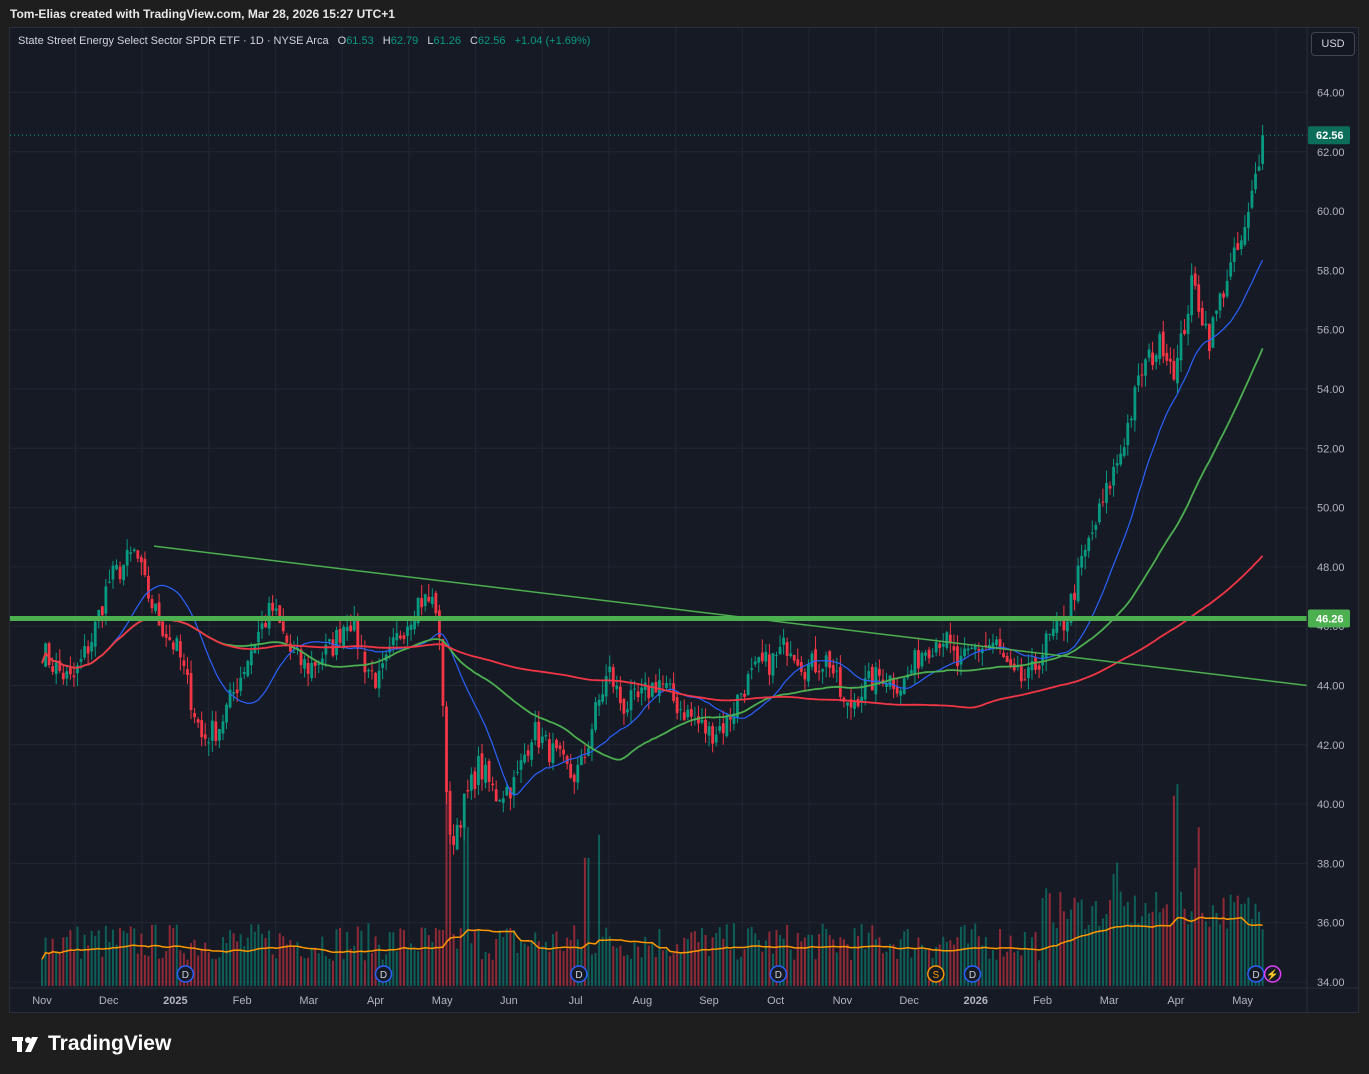 Image resolution: width=1369 pixels, height=1074 pixels. Describe the element at coordinates (1333, 44) in the screenshot. I see `currency-button: USD` at that location.